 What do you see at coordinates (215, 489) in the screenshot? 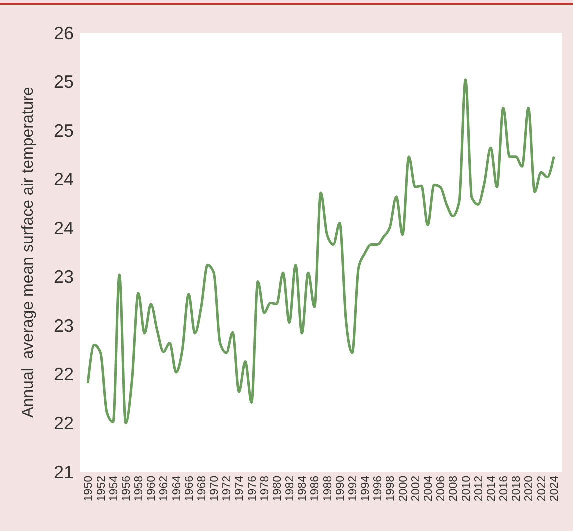
I see `x-tick-label: 1970` at bounding box center [215, 489].